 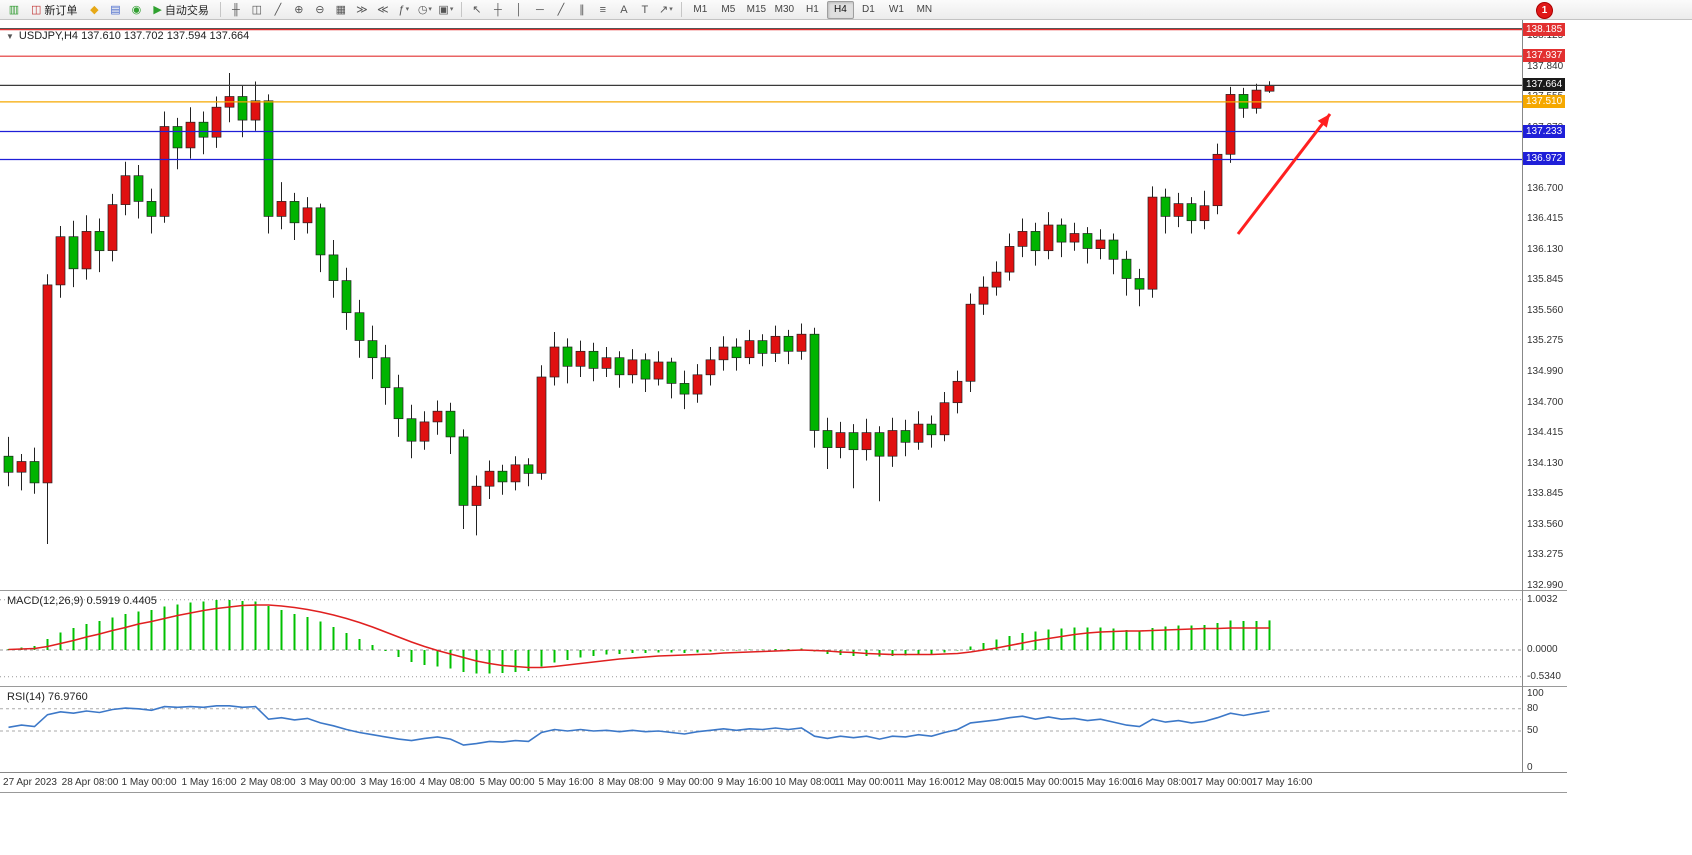 What do you see at coordinates (404, 9) in the screenshot?
I see `indicators-icon: ƒ ▾` at bounding box center [404, 9].